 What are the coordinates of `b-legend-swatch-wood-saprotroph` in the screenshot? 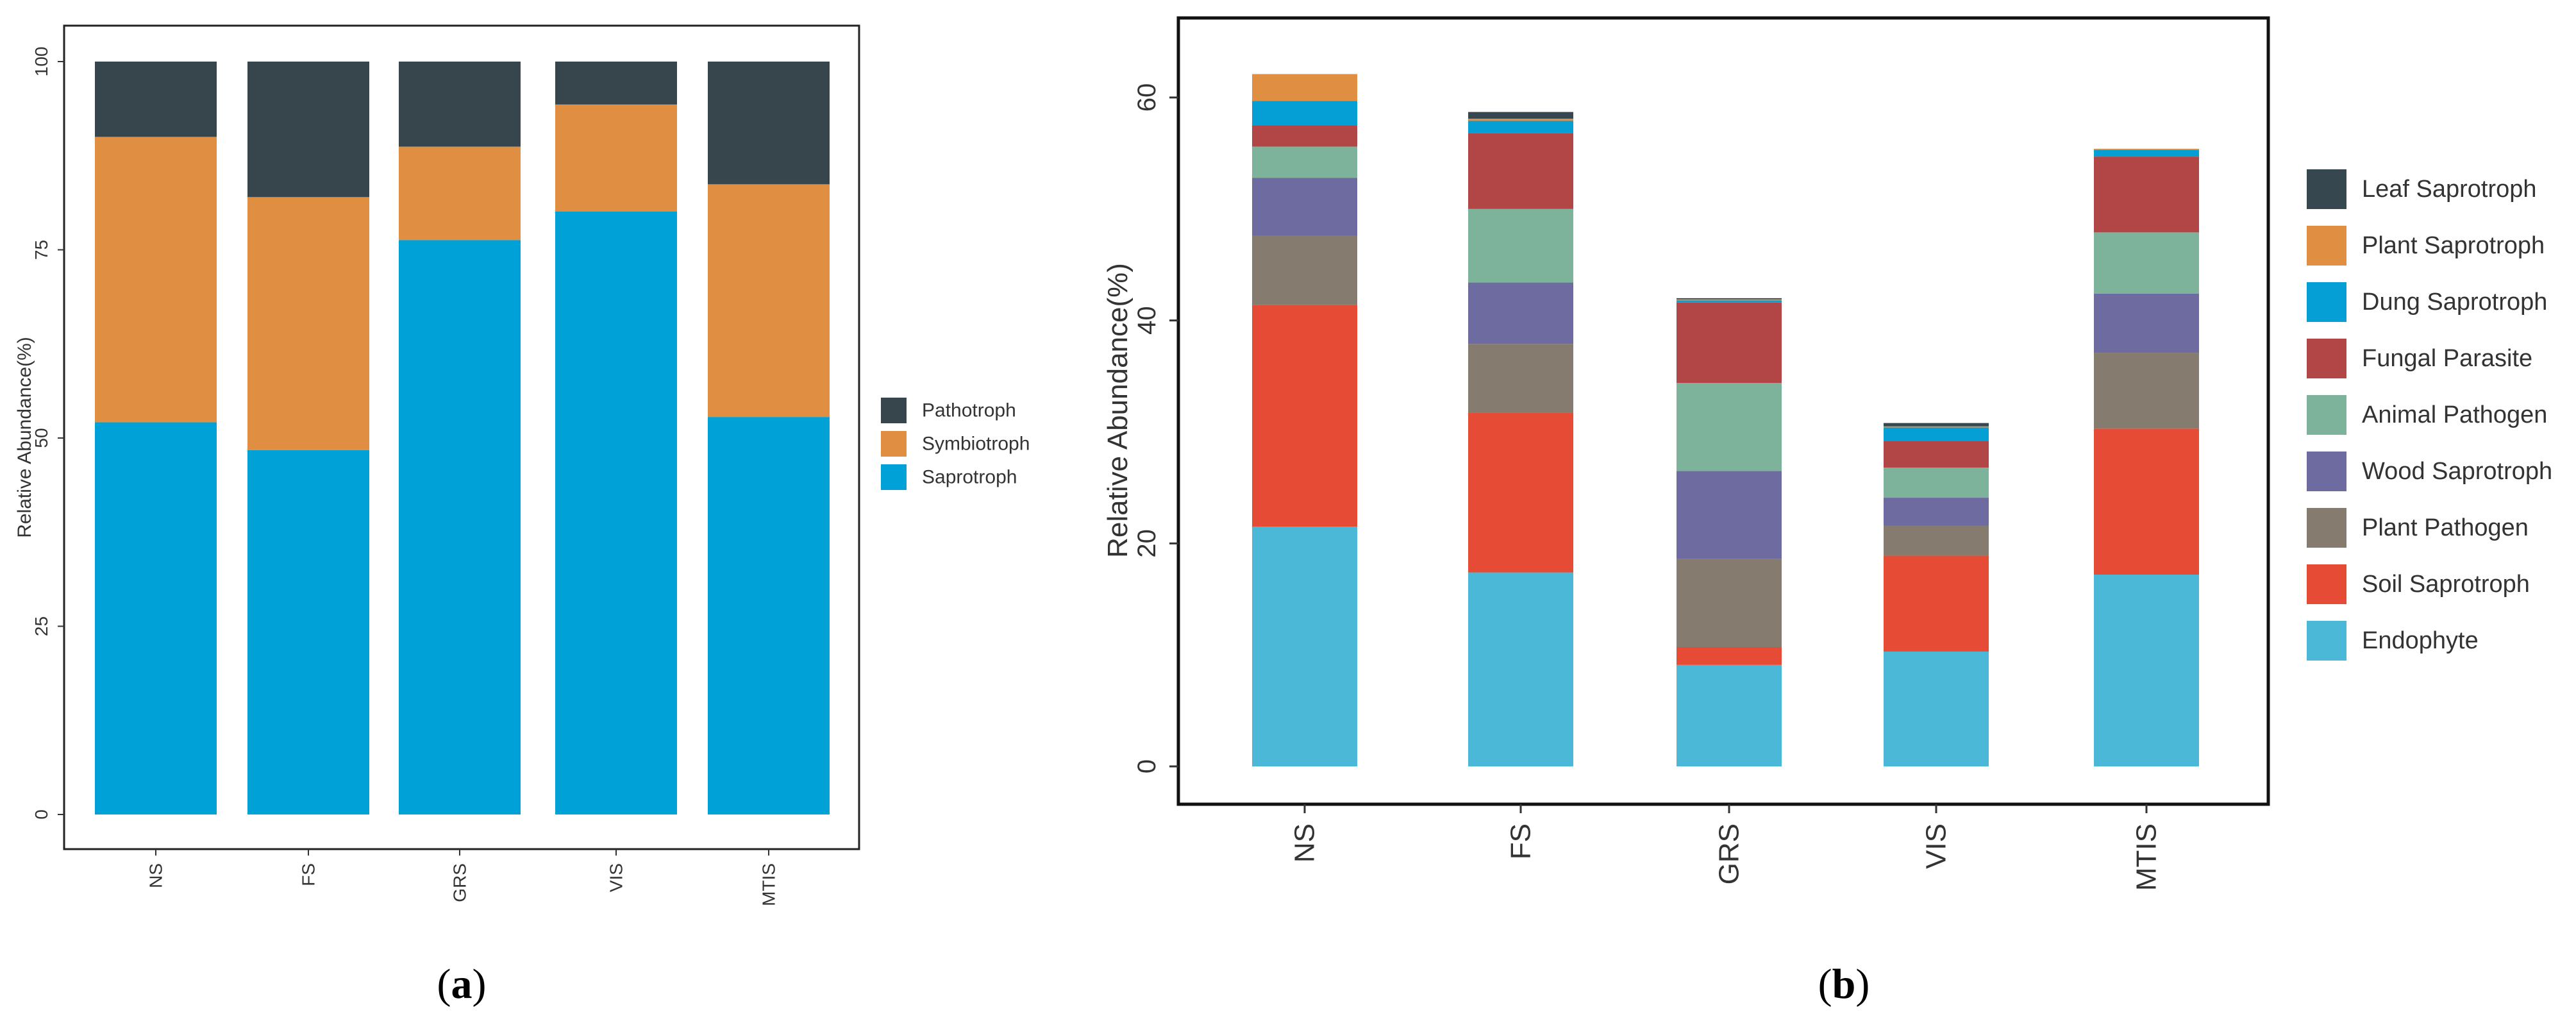 It's located at (2326, 471).